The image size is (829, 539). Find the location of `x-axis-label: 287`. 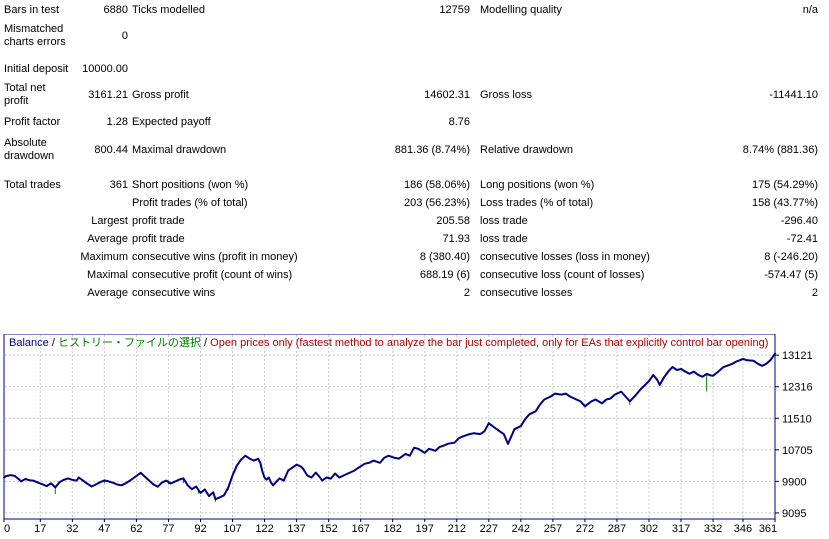

x-axis-label: 287 is located at coordinates (617, 529).